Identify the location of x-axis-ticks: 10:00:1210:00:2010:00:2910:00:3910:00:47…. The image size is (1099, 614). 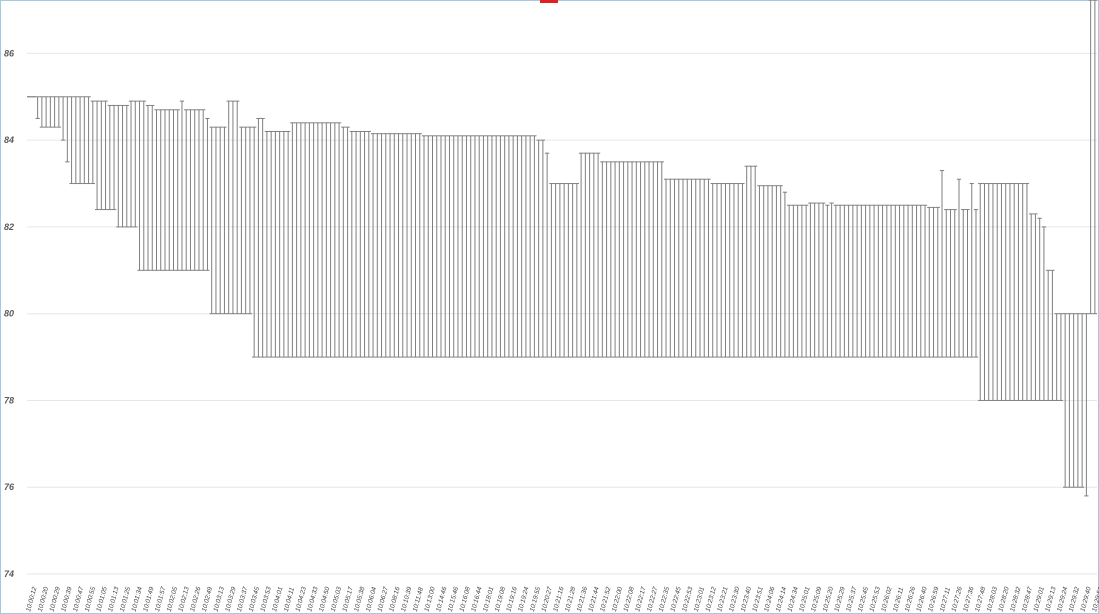
(562, 599).